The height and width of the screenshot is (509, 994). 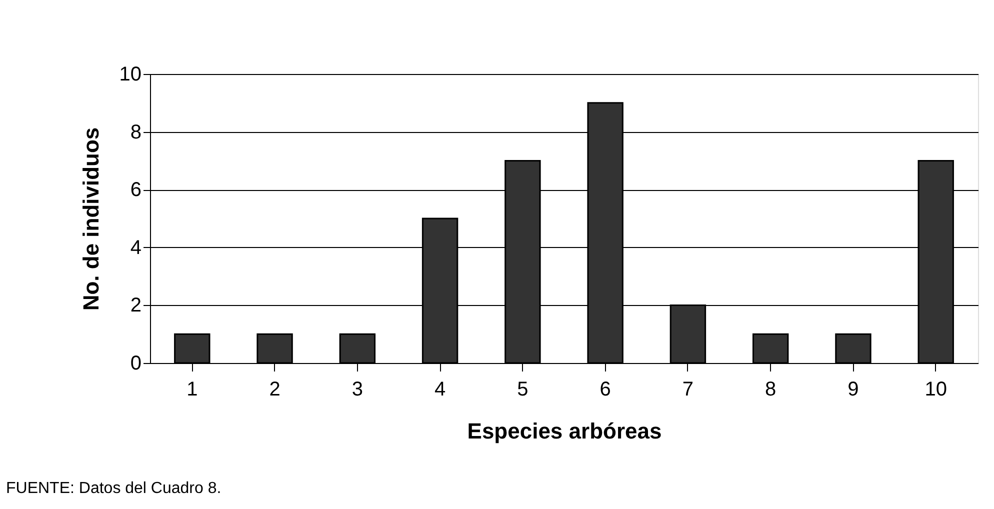 I want to click on x-tick-label: 7, so click(x=688, y=389).